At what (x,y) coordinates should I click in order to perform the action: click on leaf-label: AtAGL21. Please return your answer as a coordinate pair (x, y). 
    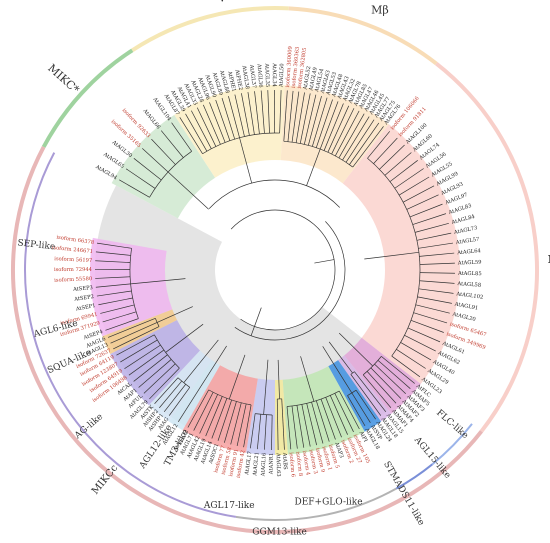
    Looking at the image, I should click on (256, 464).